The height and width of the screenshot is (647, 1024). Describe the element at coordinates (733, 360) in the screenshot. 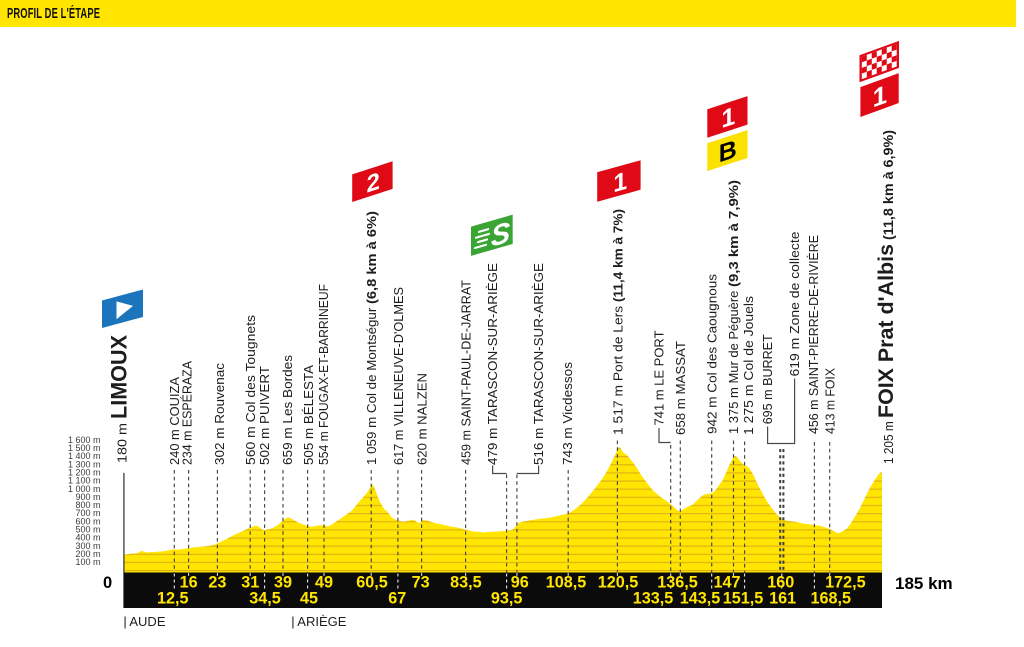

I see `svg-text: 1 375 m Mur de Péguère` at that location.